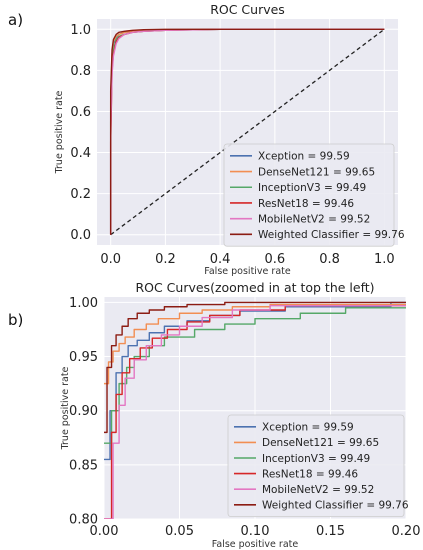 The height and width of the screenshot is (550, 423). Describe the element at coordinates (80, 235) in the screenshot. I see `y-tick-label: 0.0` at that location.